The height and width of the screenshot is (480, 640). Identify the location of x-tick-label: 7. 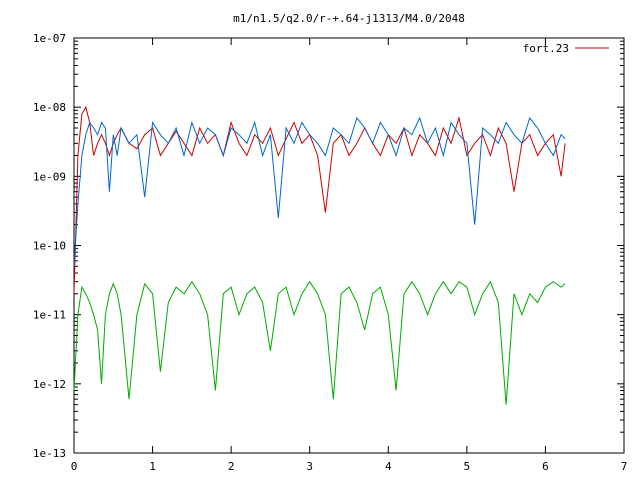
(624, 466).